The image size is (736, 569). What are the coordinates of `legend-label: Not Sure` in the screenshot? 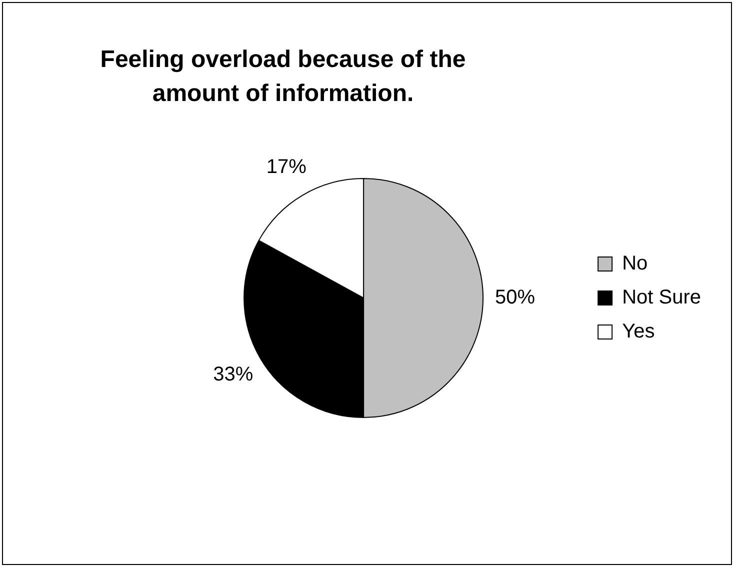 It's located at (662, 297).